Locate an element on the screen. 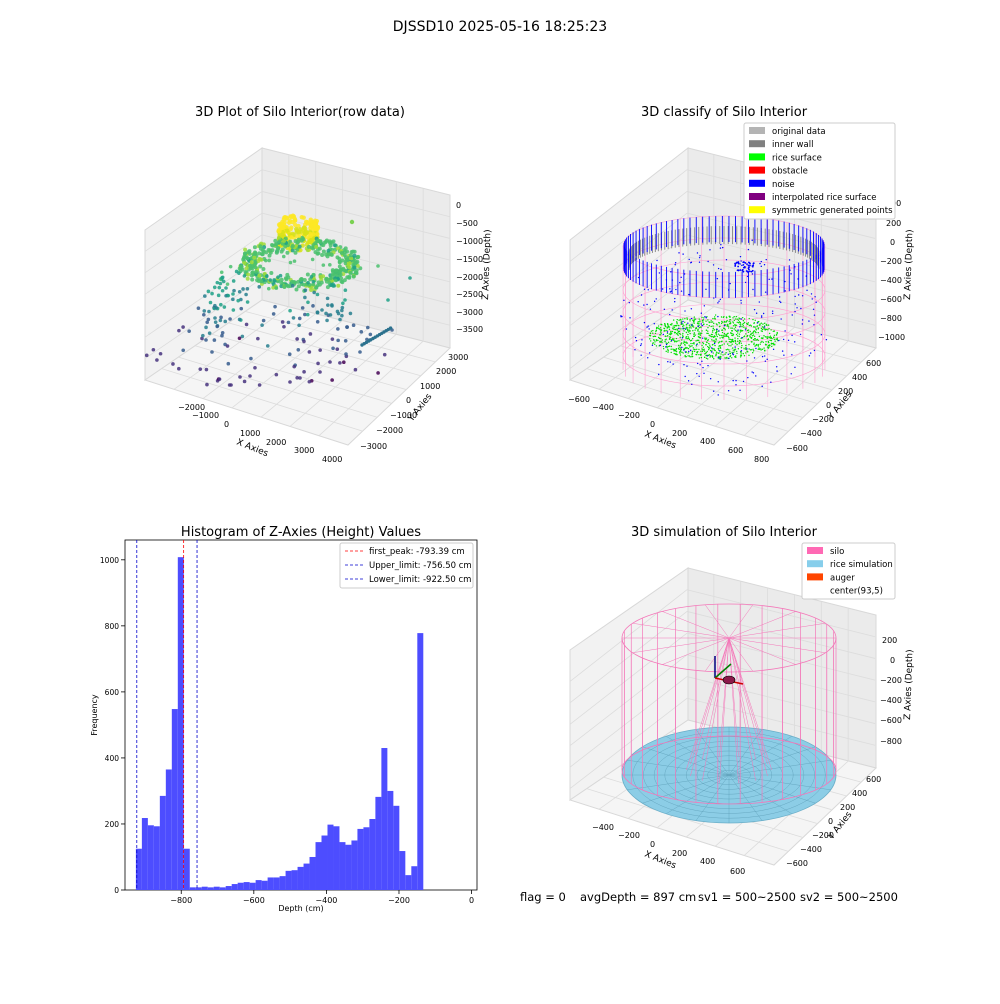 This screenshot has width=1000, height=1004. svg-text: −600 is located at coordinates (797, 863).